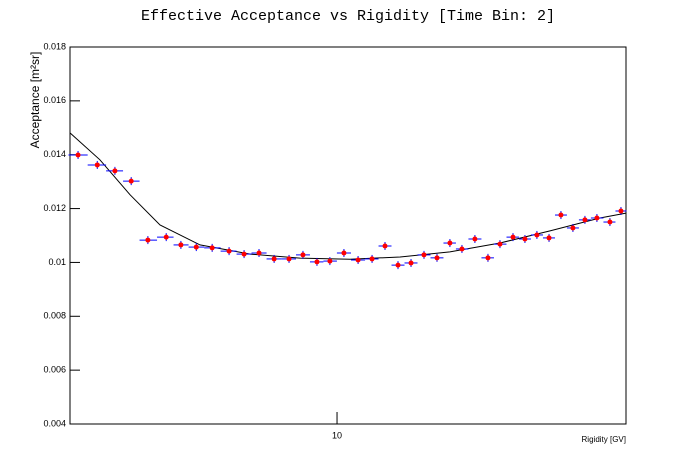 This screenshot has height=472, width=696. What do you see at coordinates (54, 423) in the screenshot?
I see `y-tick-label: 0.004` at bounding box center [54, 423].